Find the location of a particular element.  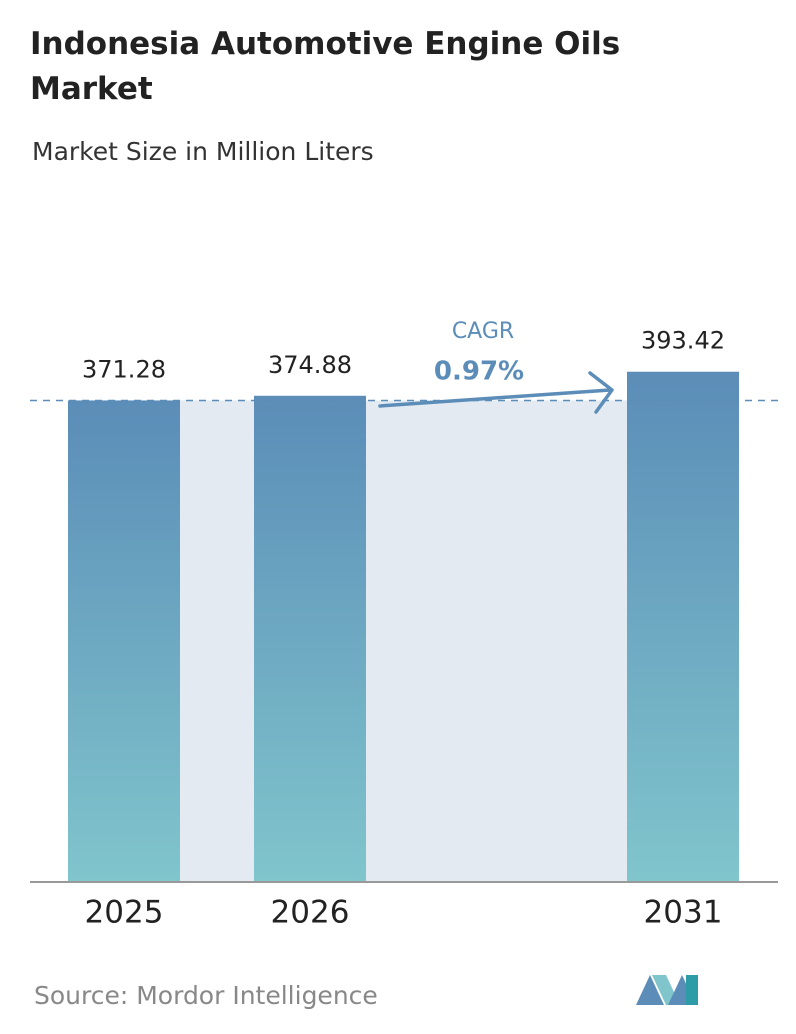

x-tick-label: 2026 is located at coordinates (310, 913).